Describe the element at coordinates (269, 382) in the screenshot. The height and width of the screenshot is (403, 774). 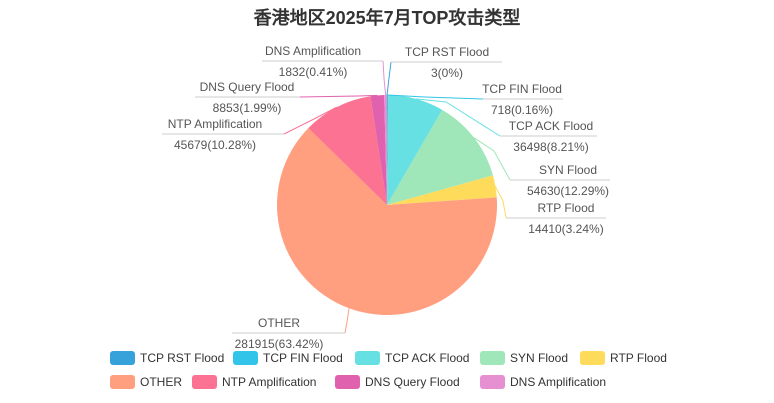
I see `legend-label: NTP Amplification` at that location.